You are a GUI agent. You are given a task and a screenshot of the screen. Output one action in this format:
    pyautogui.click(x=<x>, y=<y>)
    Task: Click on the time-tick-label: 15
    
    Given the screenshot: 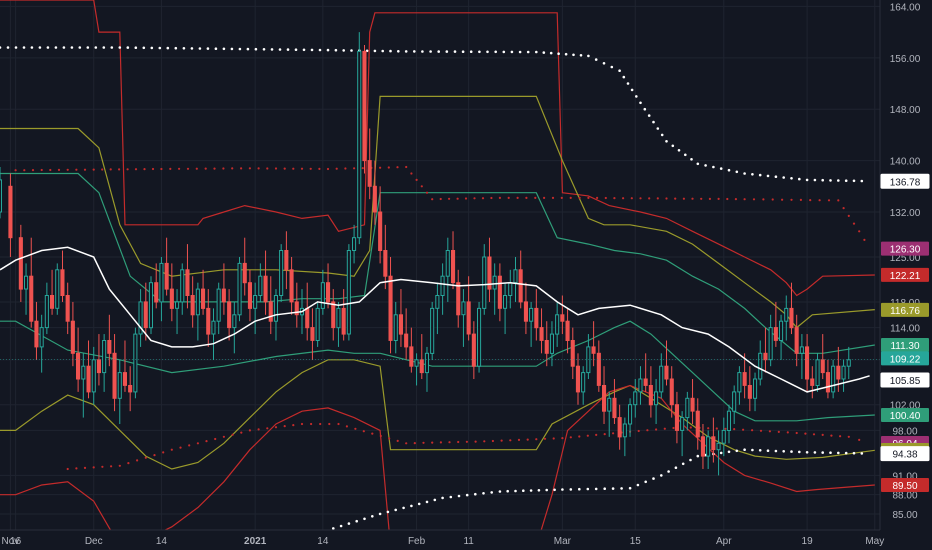 What is the action you would take?
    pyautogui.click(x=636, y=541)
    